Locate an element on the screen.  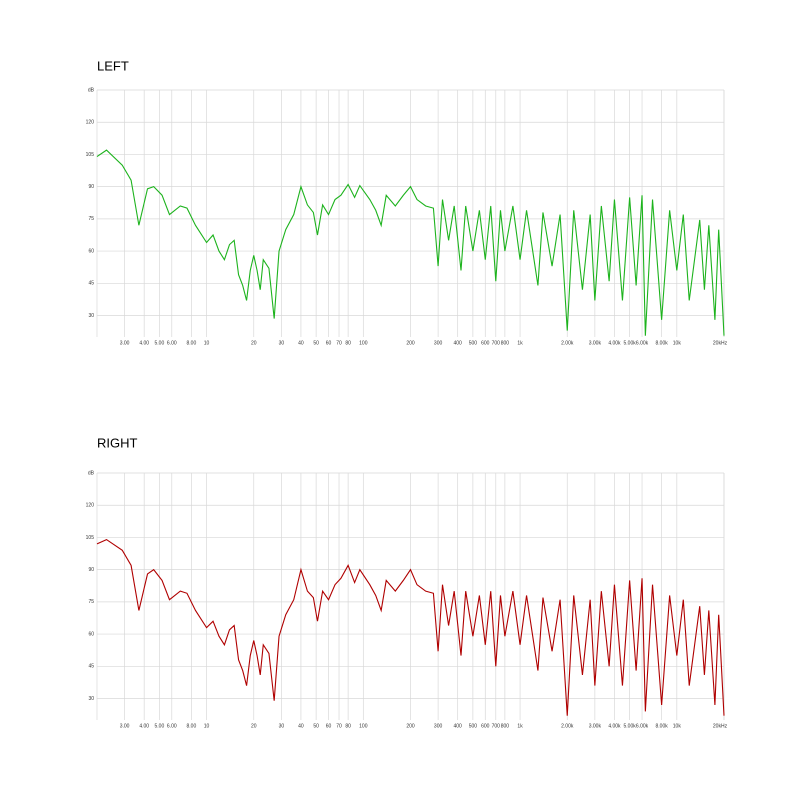
chart-title: RIGHT is located at coordinates (117, 442).